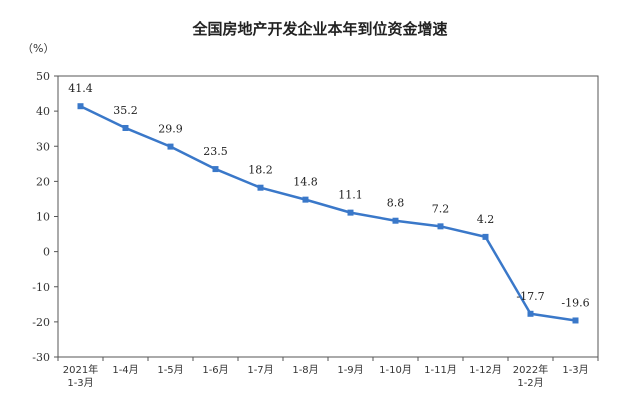 This screenshot has height=419, width=641. What do you see at coordinates (350, 370) in the screenshot?
I see `x-tick-label: 1-9月` at bounding box center [350, 370].